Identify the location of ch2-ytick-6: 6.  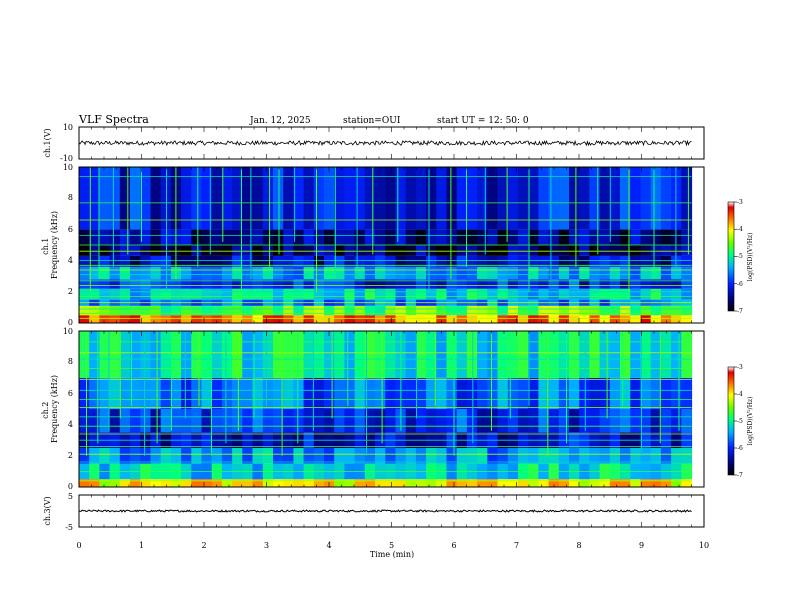
(70, 393).